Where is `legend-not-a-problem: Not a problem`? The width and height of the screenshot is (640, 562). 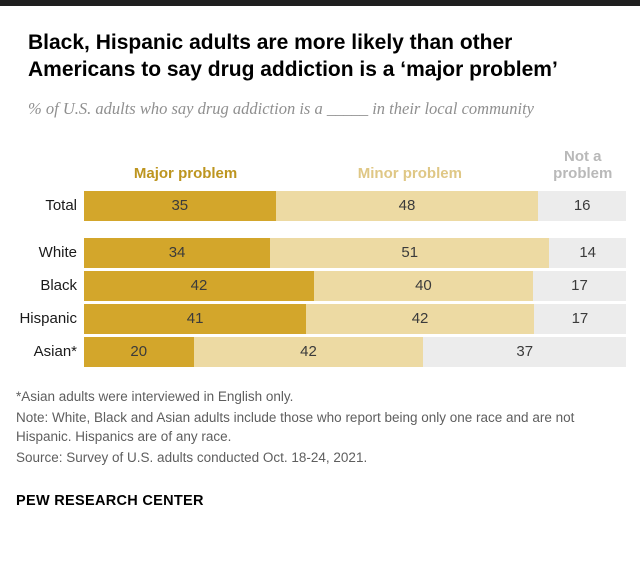 legend-not-a-problem: Not a problem is located at coordinates (583, 165).